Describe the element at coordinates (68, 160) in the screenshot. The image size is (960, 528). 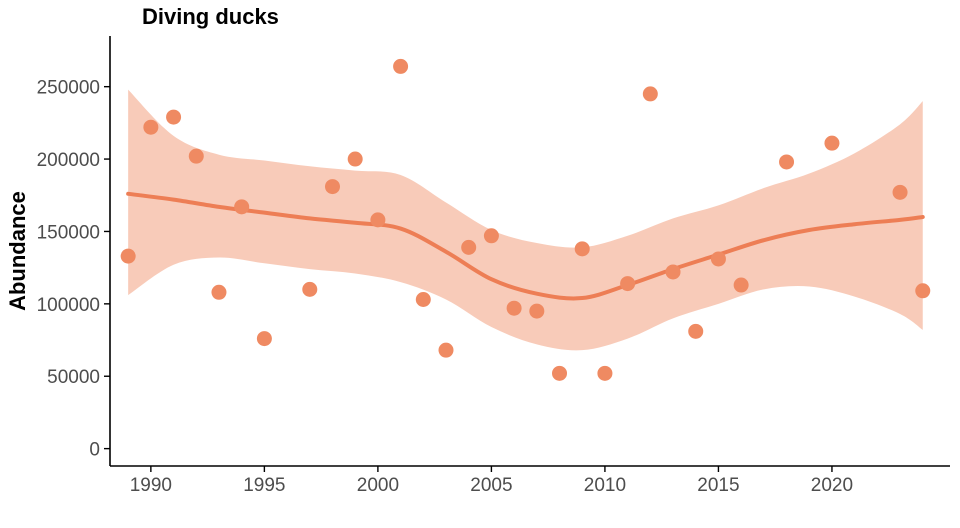
I see `y-tick-label: 200000` at that location.